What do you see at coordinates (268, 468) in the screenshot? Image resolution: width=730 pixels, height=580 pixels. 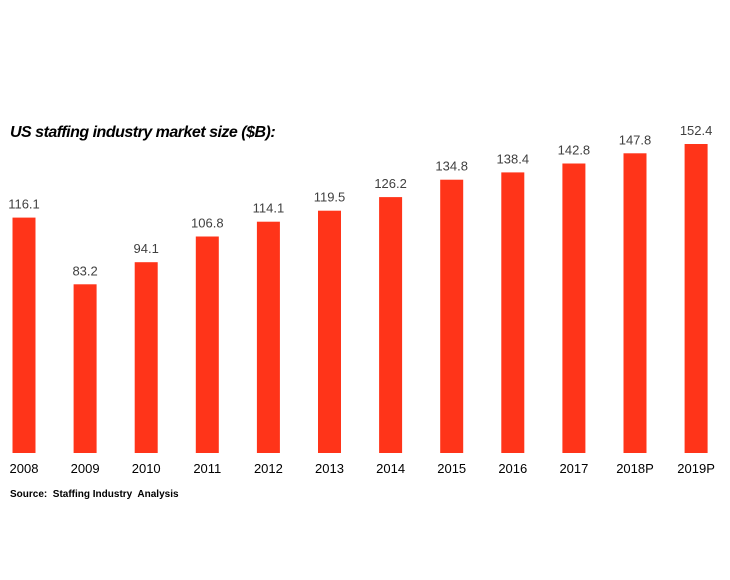 I see `x-tick-2012: 2012` at bounding box center [268, 468].